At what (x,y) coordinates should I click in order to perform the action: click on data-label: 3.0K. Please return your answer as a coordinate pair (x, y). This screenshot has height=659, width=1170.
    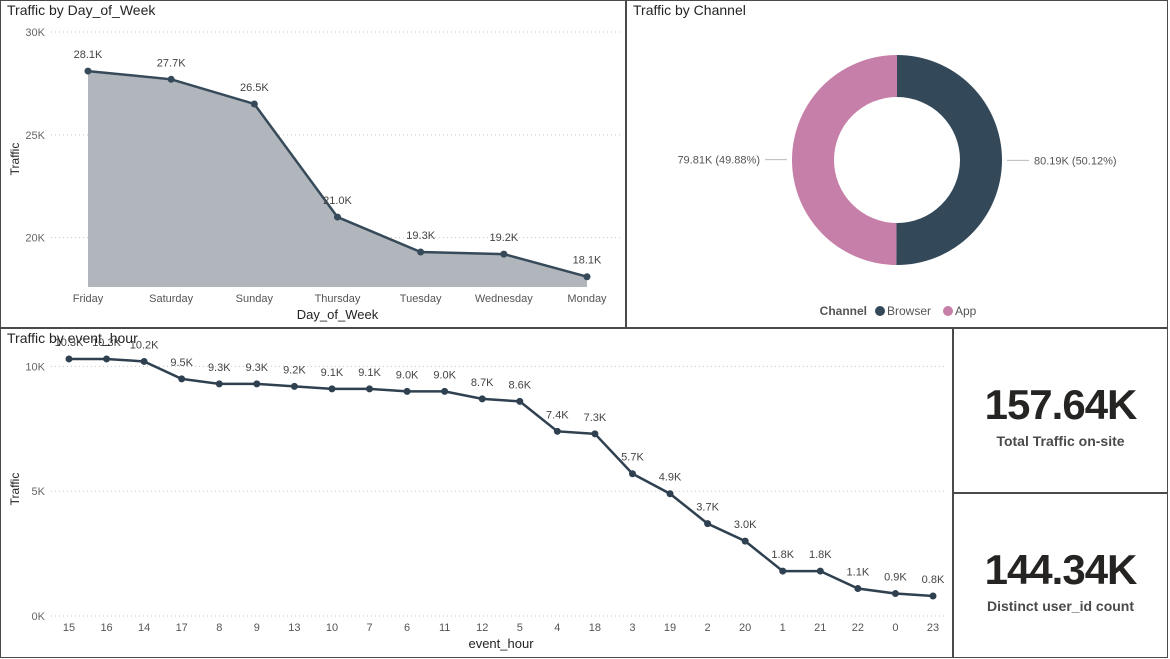
    Looking at the image, I should click on (745, 525).